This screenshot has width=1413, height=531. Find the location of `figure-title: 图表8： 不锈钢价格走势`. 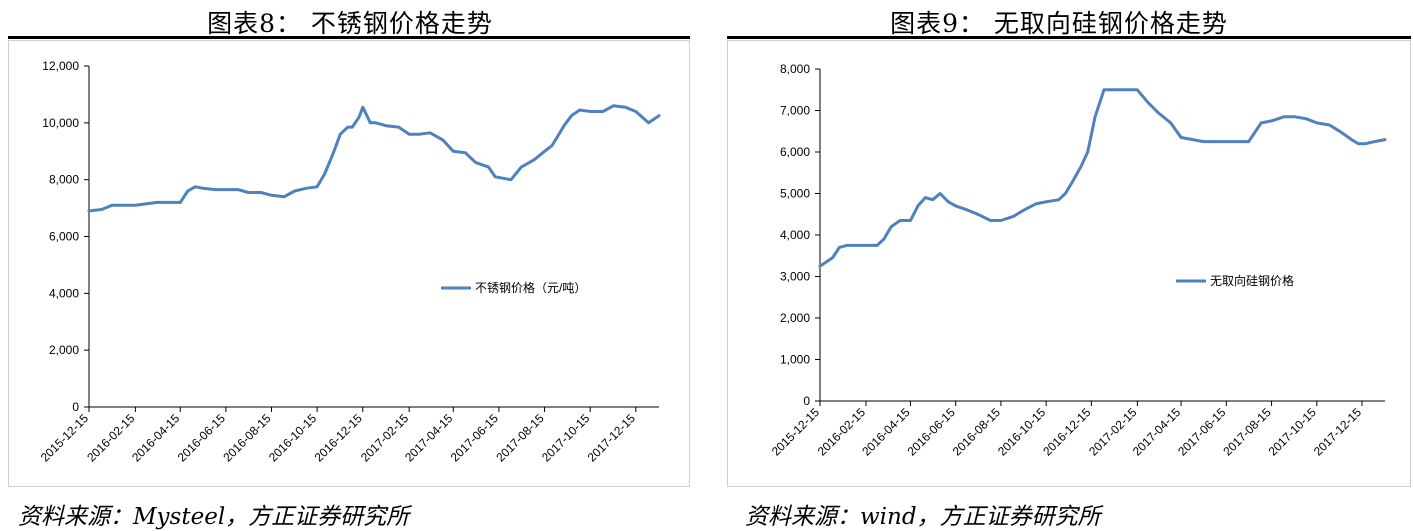

figure-title: 图表8： 不锈钢价格走势 is located at coordinates (350, 23).